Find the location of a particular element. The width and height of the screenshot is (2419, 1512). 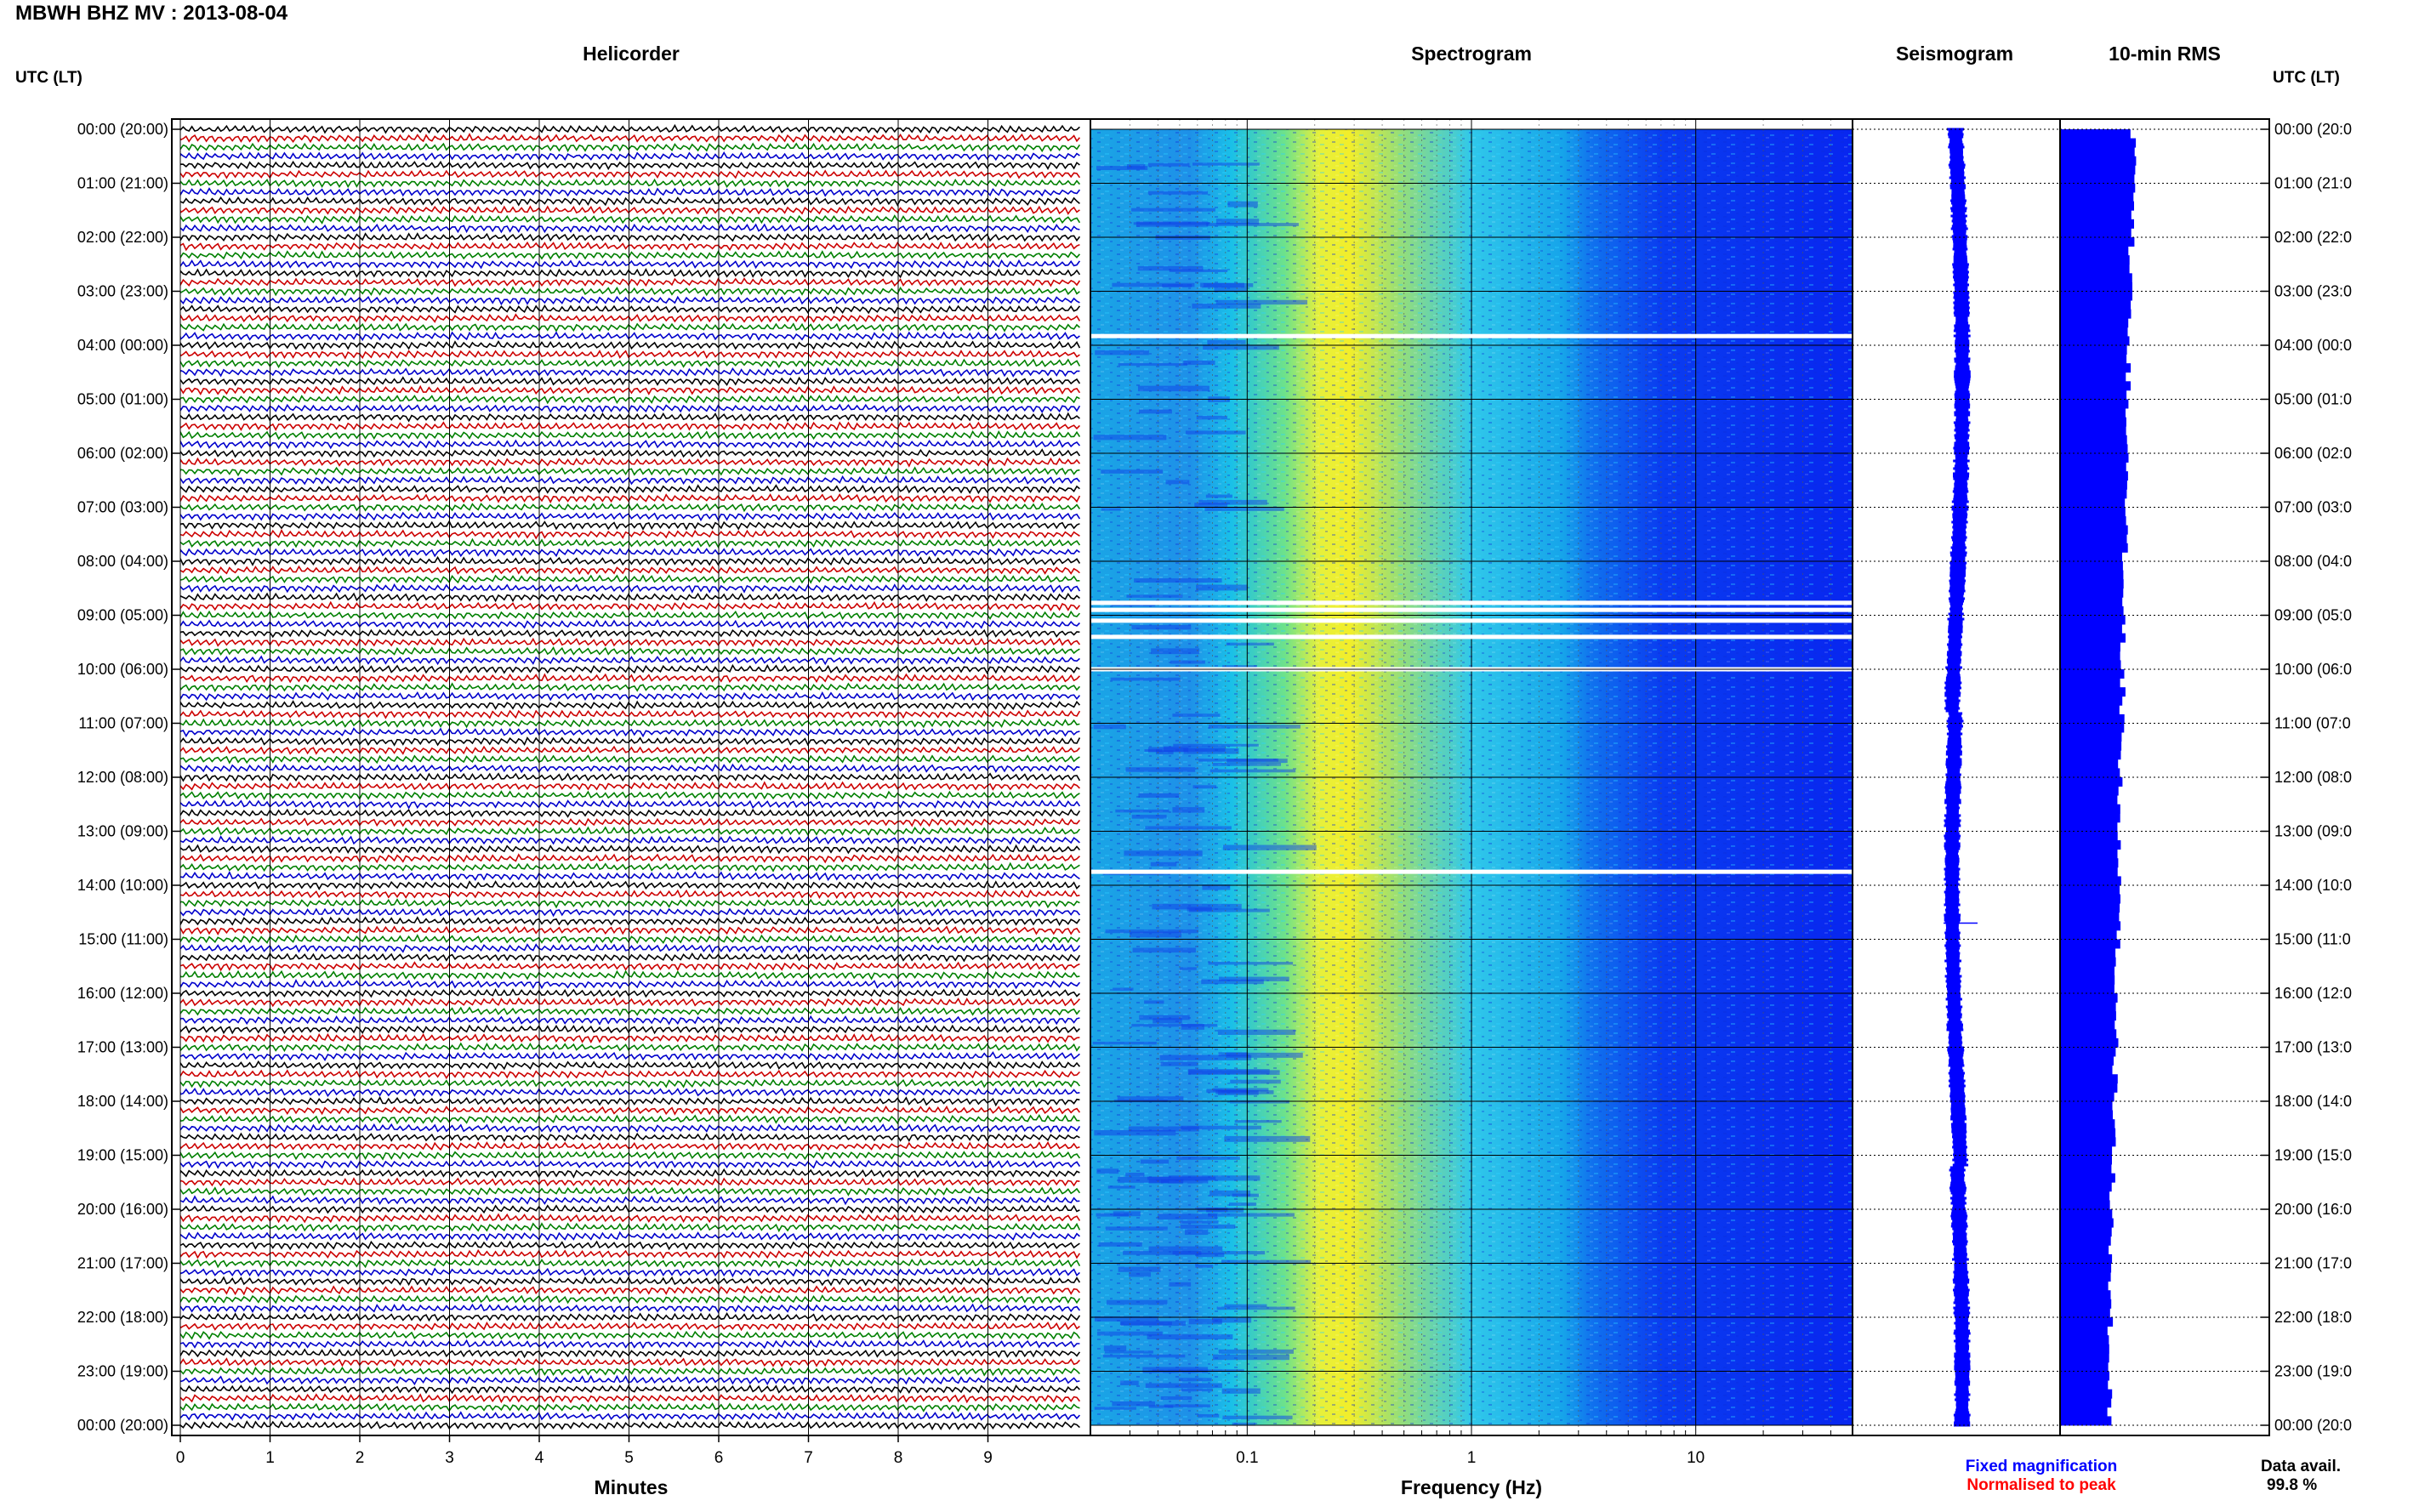

plot-title: MBWH BHZ MV : 2013-08-04 is located at coordinates (151, 13).